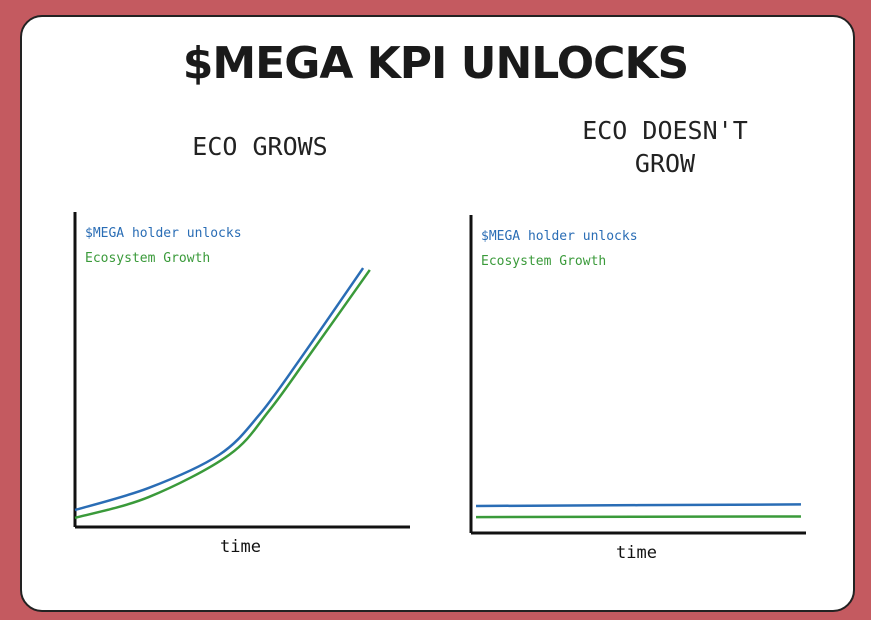 This screenshot has width=871, height=620. Describe the element at coordinates (665, 147) in the screenshot. I see `chart-title: ECO DOESN'T GROW` at that location.